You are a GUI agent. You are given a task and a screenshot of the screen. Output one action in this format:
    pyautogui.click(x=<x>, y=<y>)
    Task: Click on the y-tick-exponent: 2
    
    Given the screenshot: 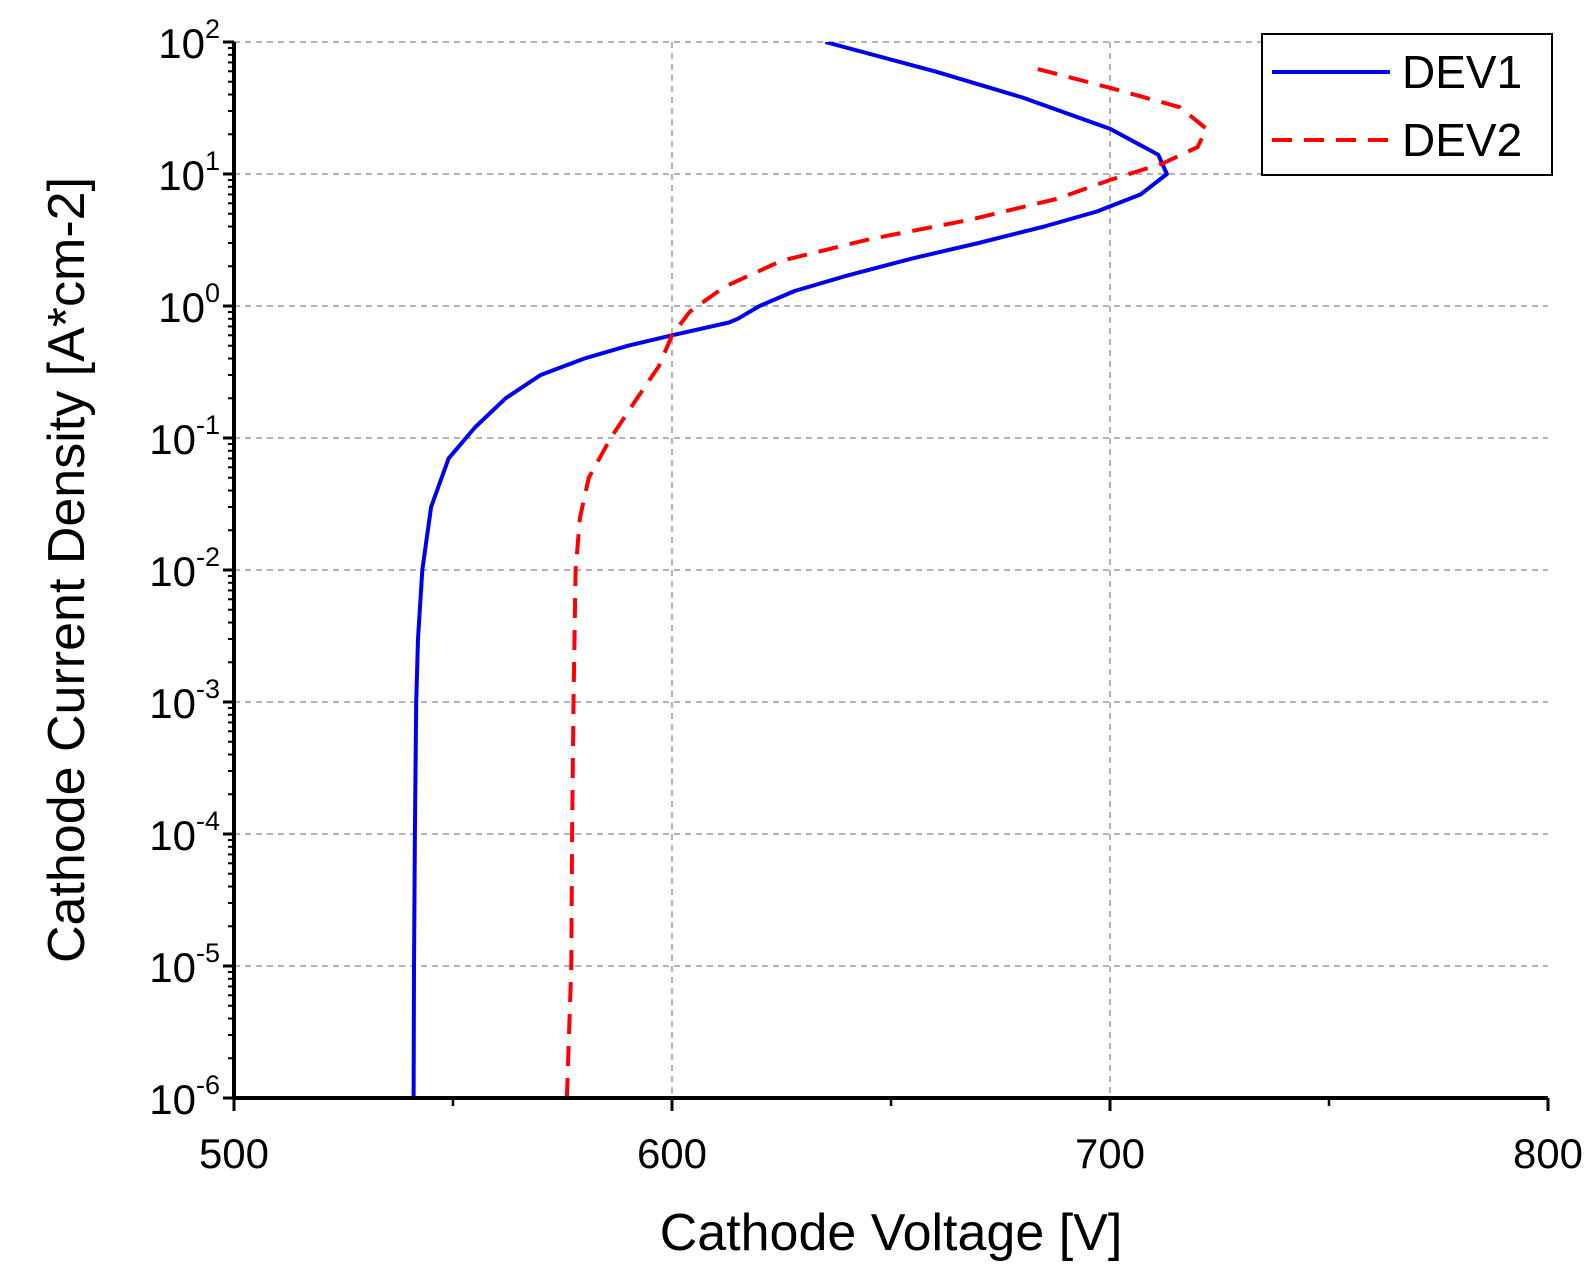 What is the action you would take?
    pyautogui.click(x=212, y=29)
    